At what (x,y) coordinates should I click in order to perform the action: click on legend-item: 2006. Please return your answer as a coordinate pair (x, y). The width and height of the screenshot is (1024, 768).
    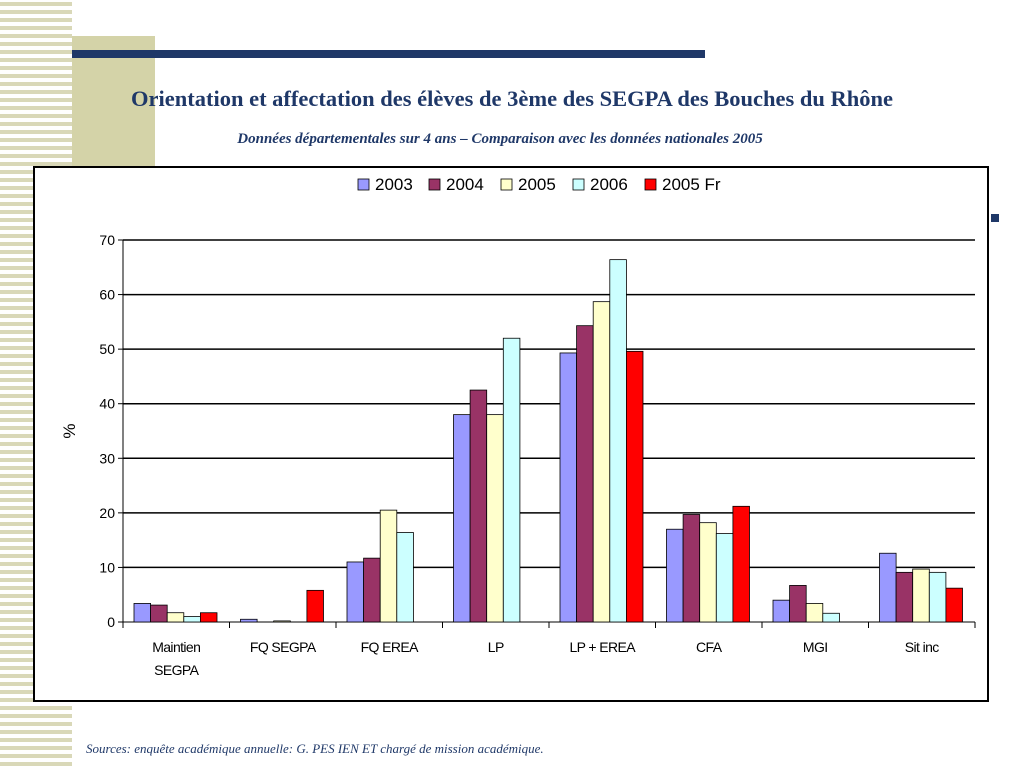
    Looking at the image, I should click on (600, 184).